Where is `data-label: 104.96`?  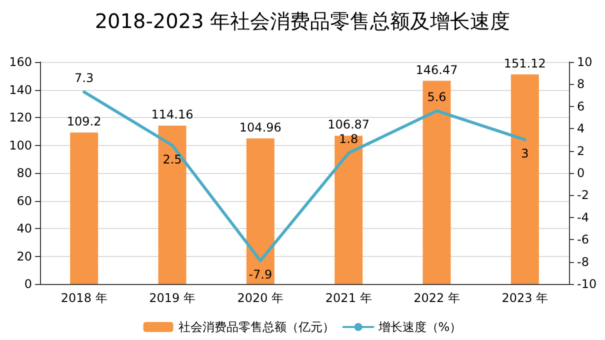
data-label: 104.96 is located at coordinates (260, 127).